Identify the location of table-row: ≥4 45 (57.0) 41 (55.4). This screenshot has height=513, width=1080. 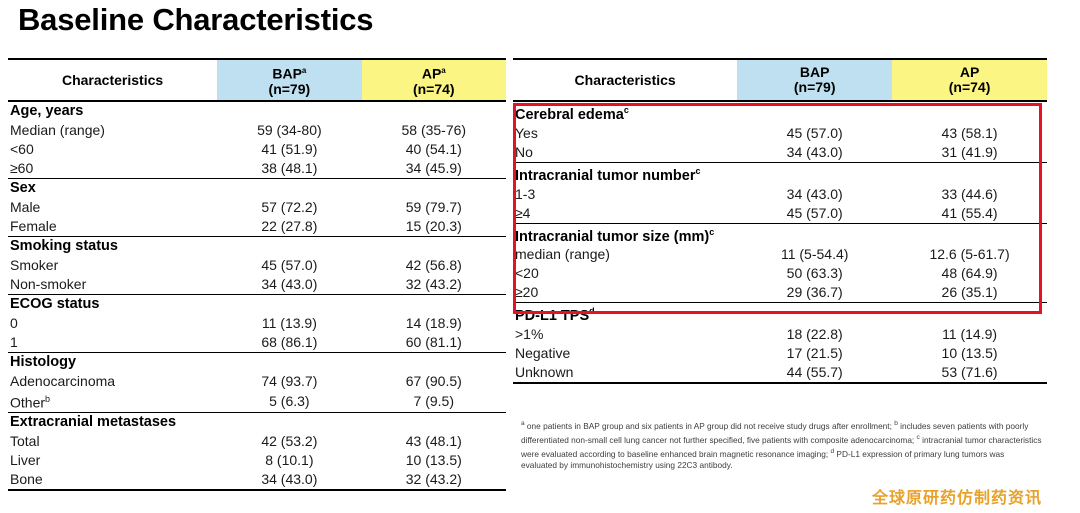
(780, 213).